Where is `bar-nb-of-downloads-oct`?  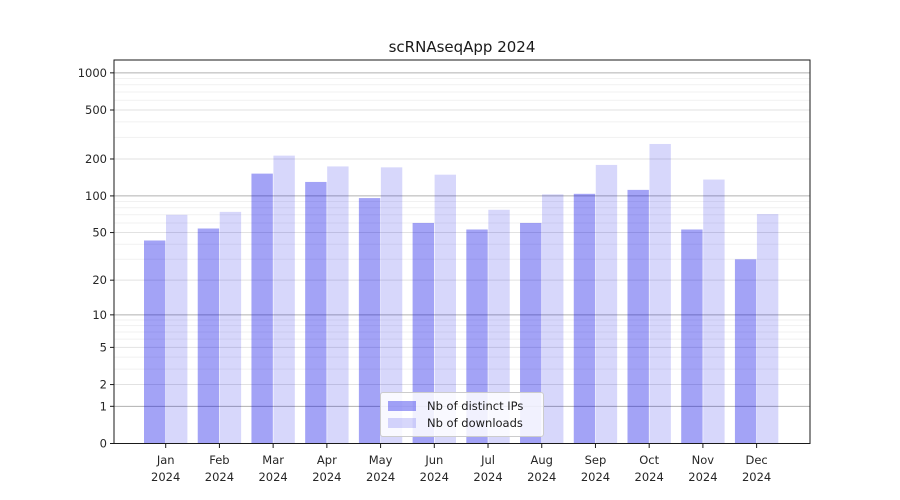 bar-nb-of-downloads-oct is located at coordinates (660, 293).